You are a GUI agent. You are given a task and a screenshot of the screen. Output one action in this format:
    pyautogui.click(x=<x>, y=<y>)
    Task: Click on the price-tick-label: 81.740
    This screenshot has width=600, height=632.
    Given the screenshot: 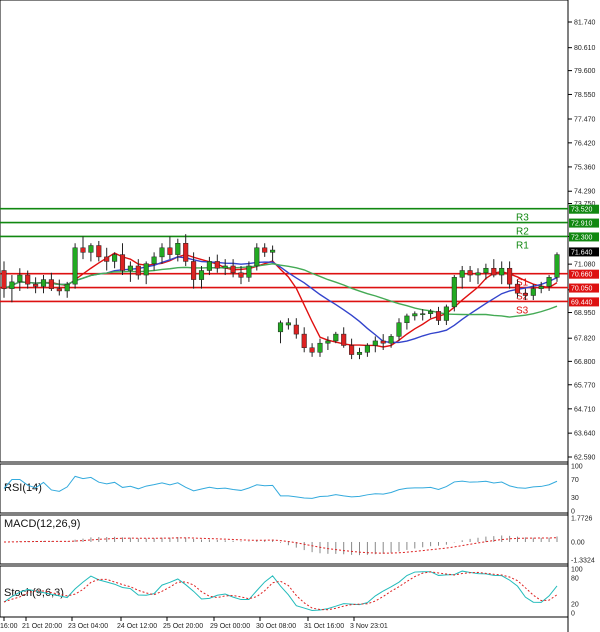 What is the action you would take?
    pyautogui.click(x=585, y=23)
    